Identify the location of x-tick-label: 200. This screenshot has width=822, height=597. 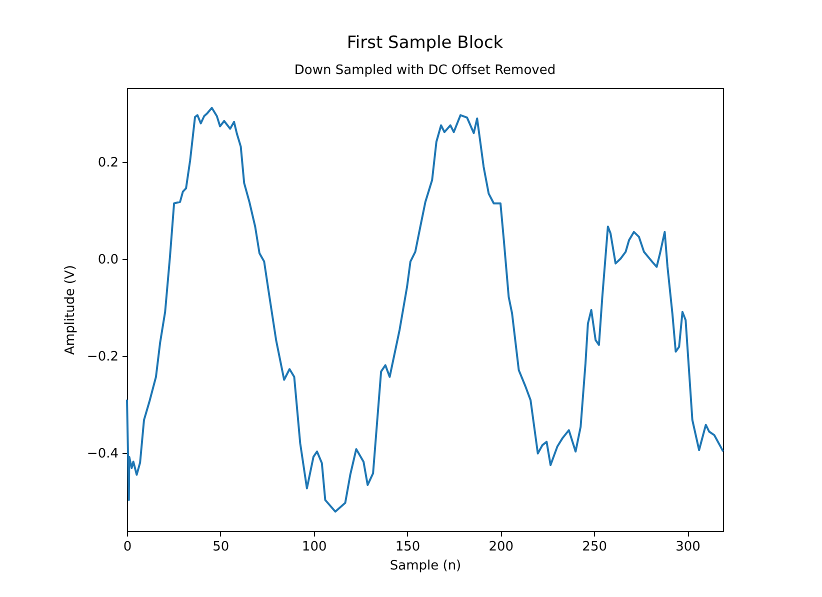
(501, 547).